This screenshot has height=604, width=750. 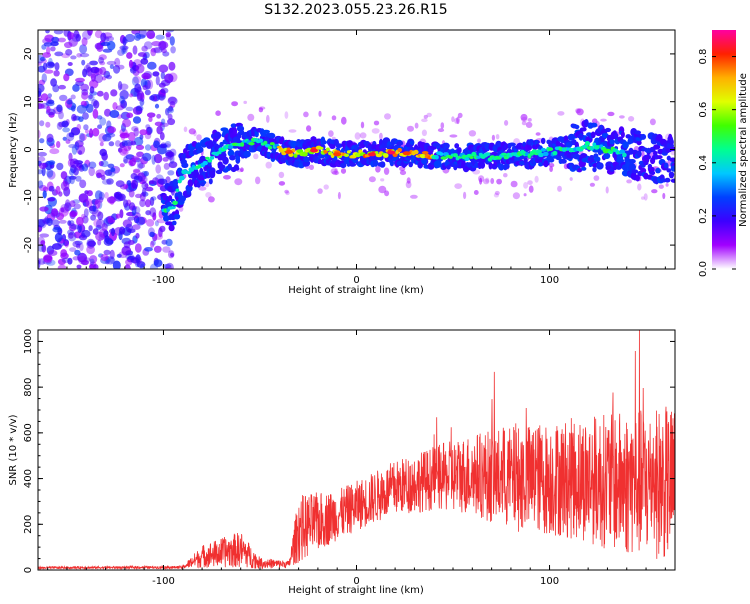 I want to click on snr-xlabel: Height of straight line (km), so click(x=356, y=590).